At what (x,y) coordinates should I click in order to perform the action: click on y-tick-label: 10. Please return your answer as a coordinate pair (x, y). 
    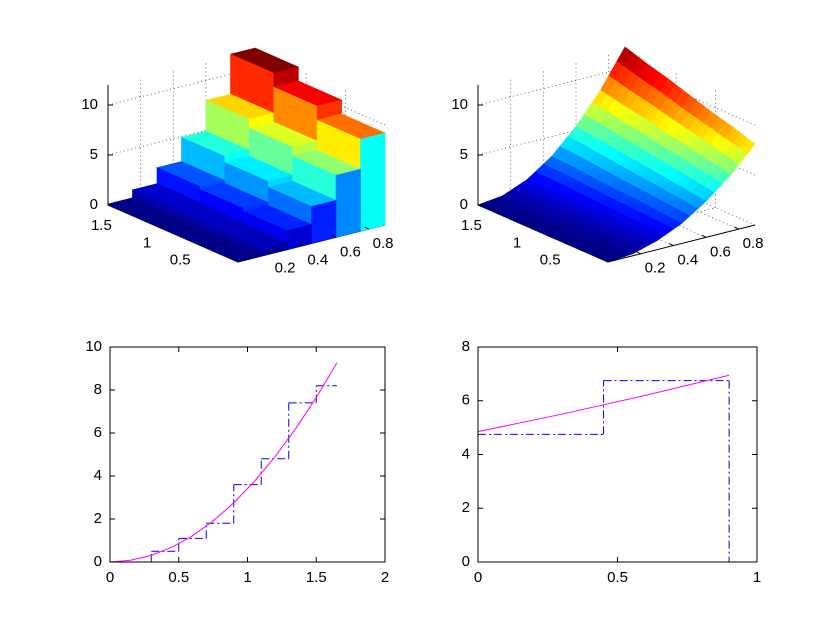
    Looking at the image, I should click on (93, 346).